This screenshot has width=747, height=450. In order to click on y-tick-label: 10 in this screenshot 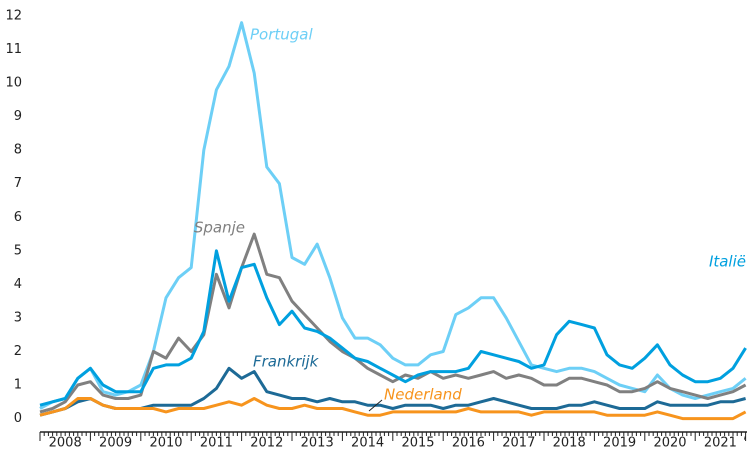, I will do `click(13, 83)`.